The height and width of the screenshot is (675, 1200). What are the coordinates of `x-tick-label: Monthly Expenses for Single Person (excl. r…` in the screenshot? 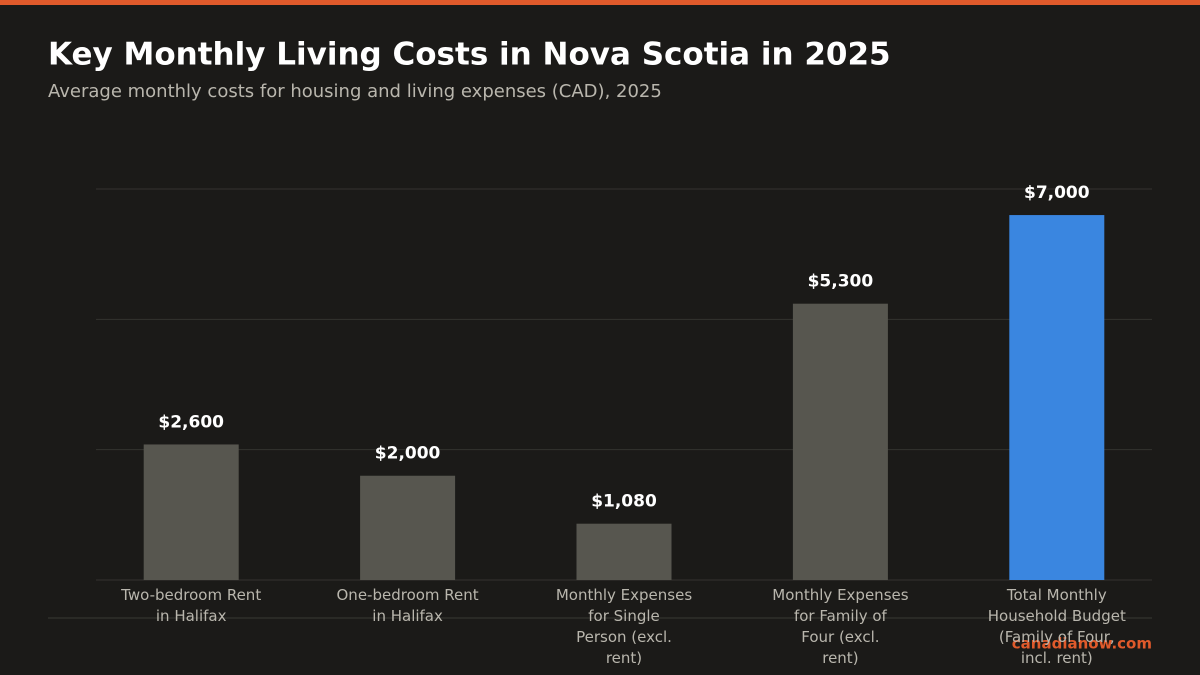 It's located at (624, 626).